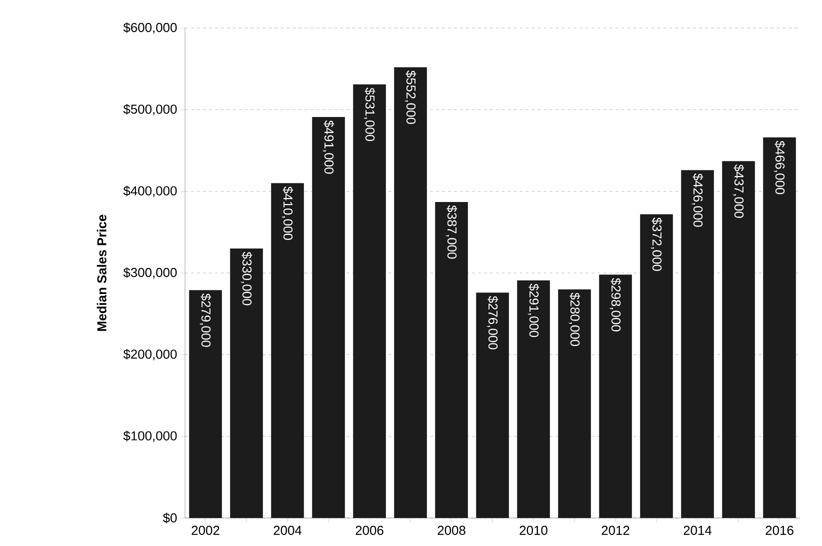 Image resolution: width=822 pixels, height=546 pixels. I want to click on data-label: $279,000, so click(206, 320).